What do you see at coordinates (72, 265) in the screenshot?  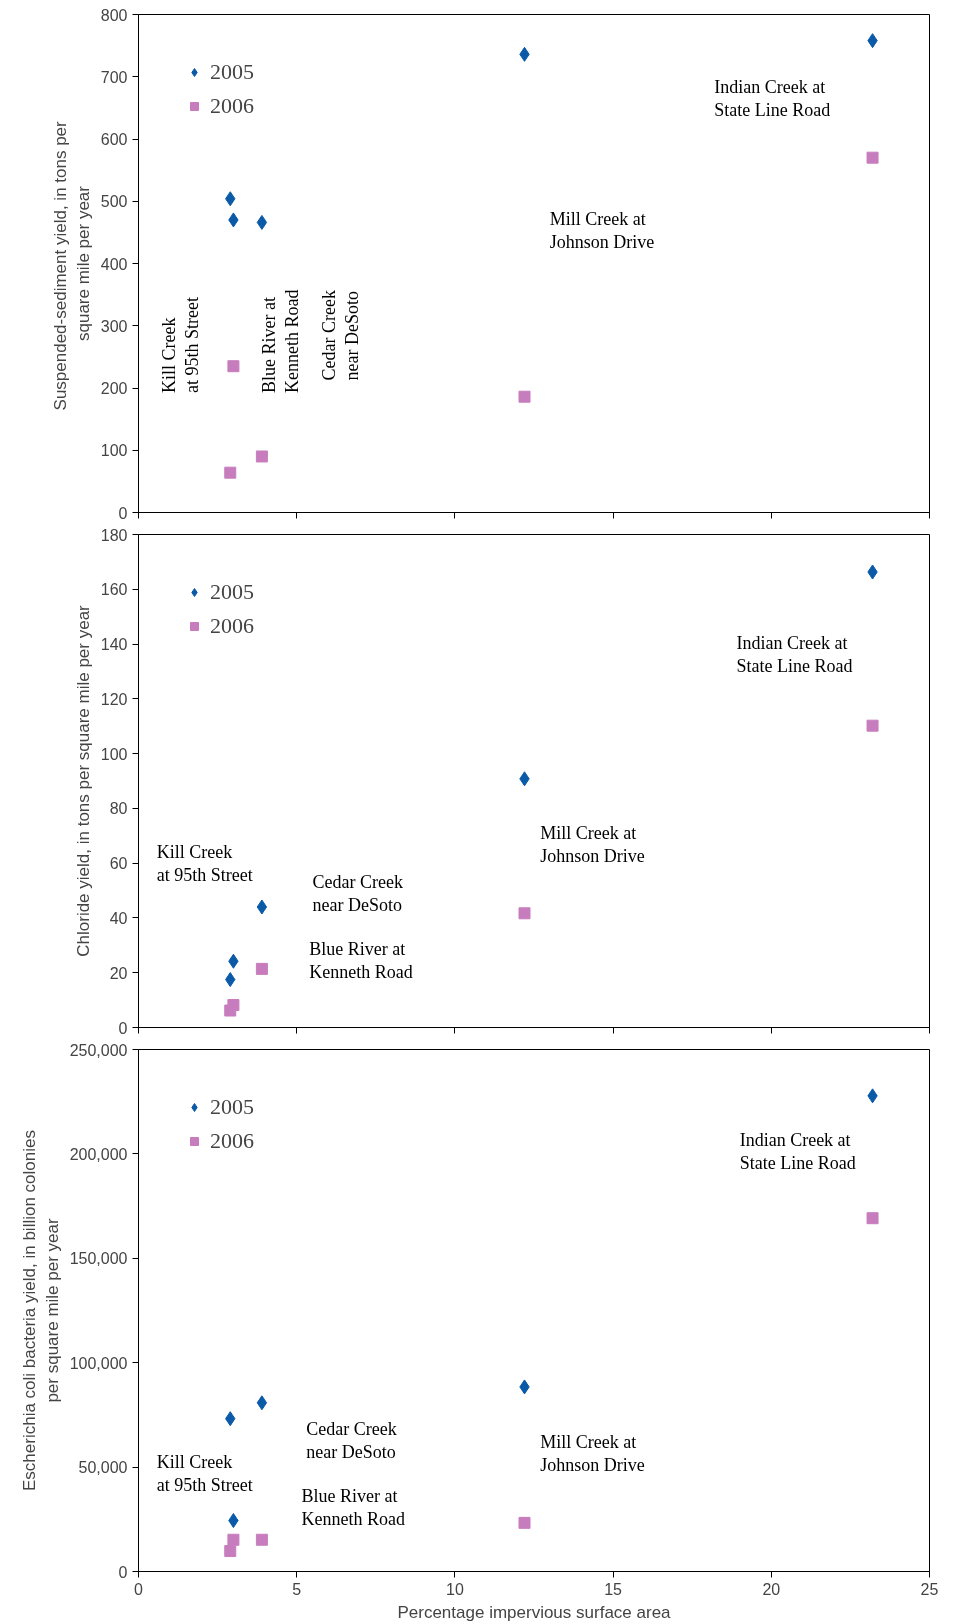 I see `y-axis-title: Suspended-sediment yield, in tons per square mile per year` at bounding box center [72, 265].